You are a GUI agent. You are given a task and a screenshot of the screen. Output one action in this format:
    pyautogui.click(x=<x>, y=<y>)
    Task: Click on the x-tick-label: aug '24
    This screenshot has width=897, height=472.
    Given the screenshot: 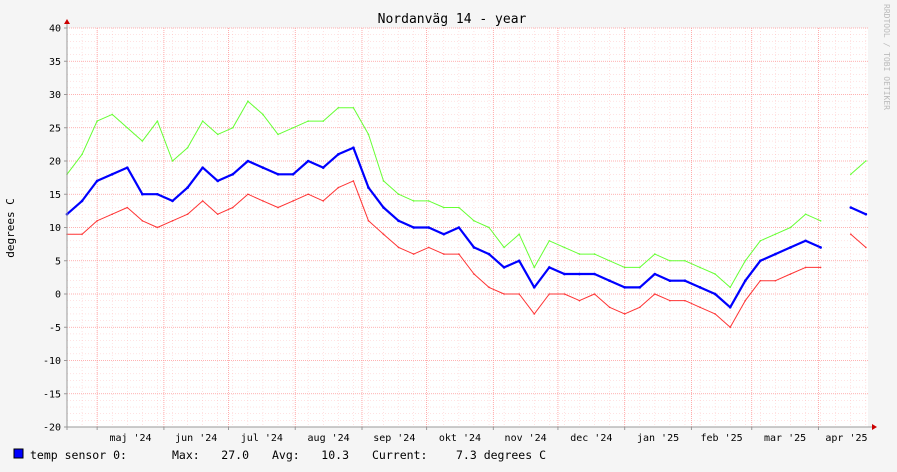 What is the action you would take?
    pyautogui.click(x=329, y=438)
    